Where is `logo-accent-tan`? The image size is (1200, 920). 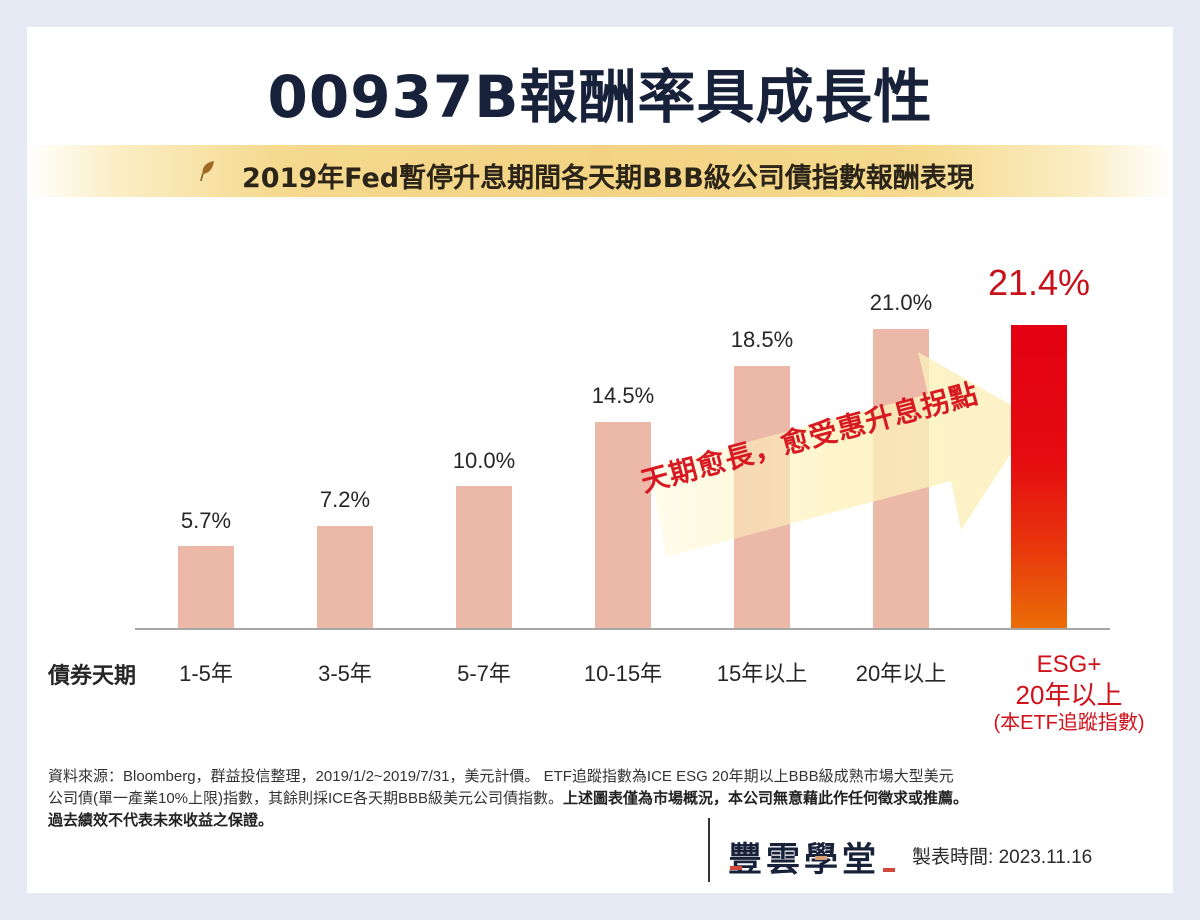
logo-accent-tan is located at coordinates (821, 858).